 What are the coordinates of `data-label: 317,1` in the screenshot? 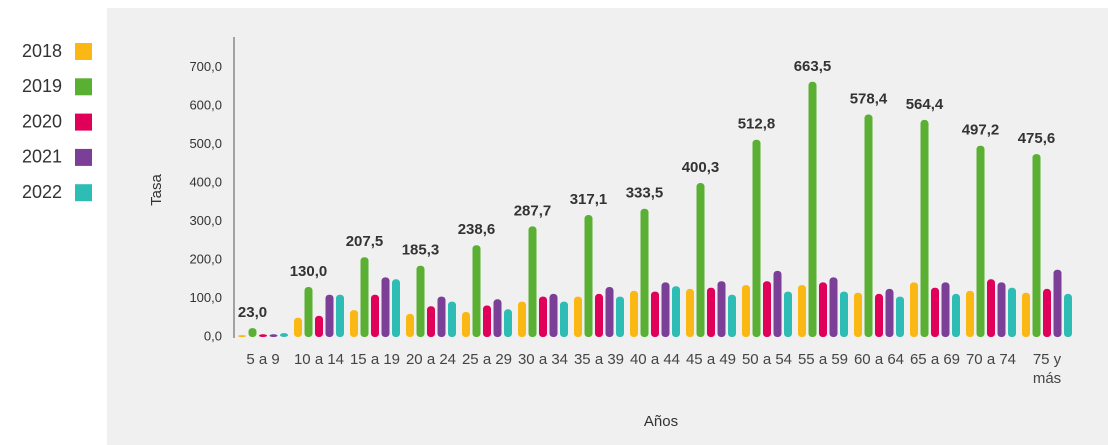 It's located at (589, 199).